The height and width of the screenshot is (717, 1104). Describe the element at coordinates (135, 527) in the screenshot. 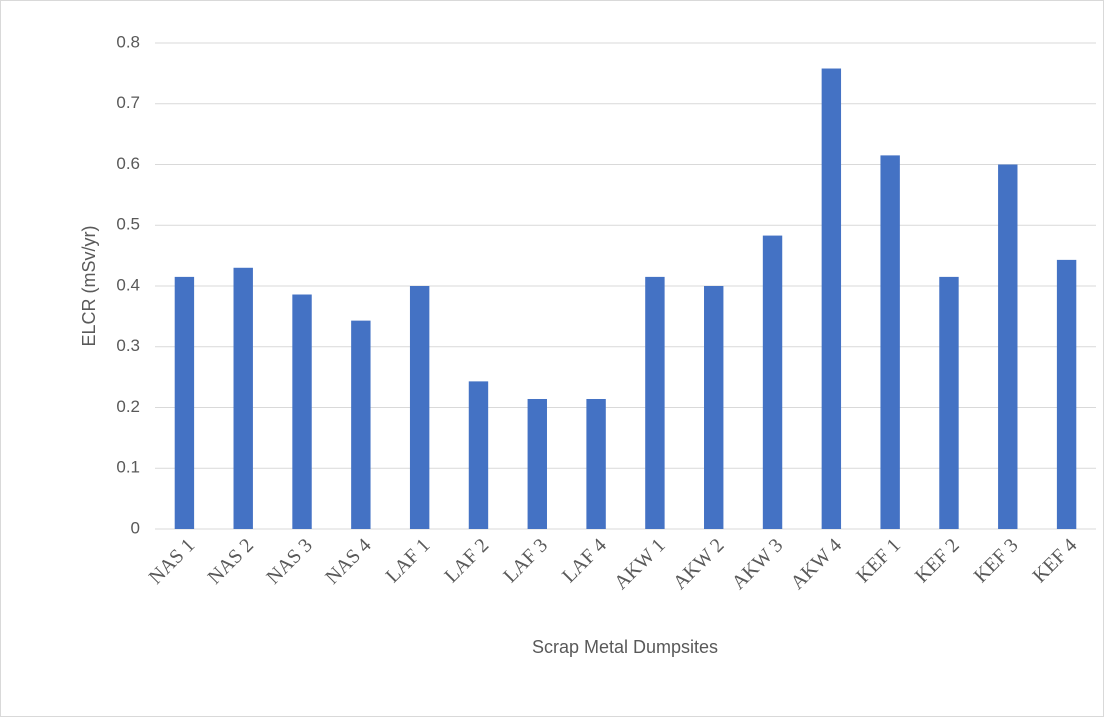

I see `y-tick-label: 0` at that location.